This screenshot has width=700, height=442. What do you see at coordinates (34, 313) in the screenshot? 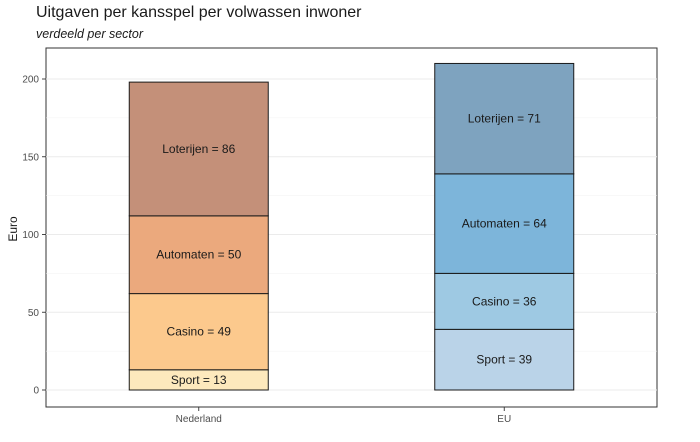
I see `y-tick-label: 50` at bounding box center [34, 313].